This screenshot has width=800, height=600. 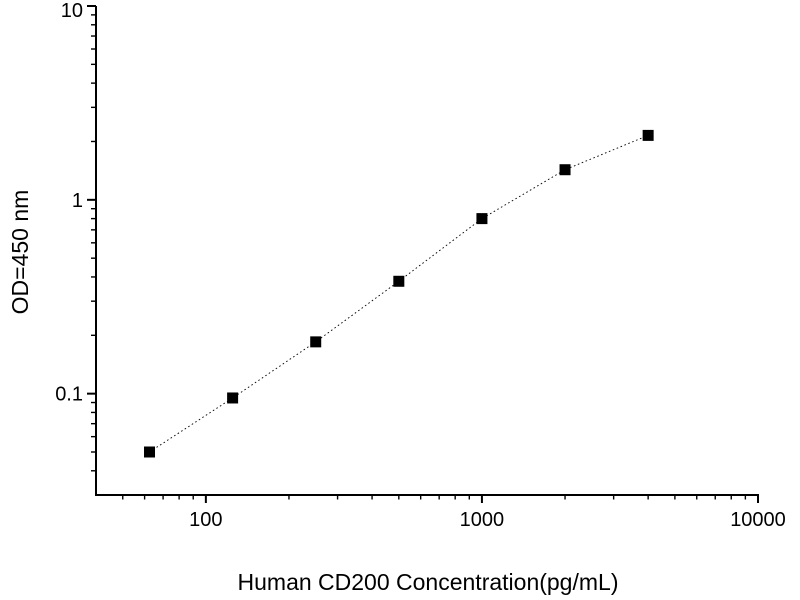 What do you see at coordinates (69, 395) in the screenshot?
I see `y-tick-label: 0.1` at bounding box center [69, 395].